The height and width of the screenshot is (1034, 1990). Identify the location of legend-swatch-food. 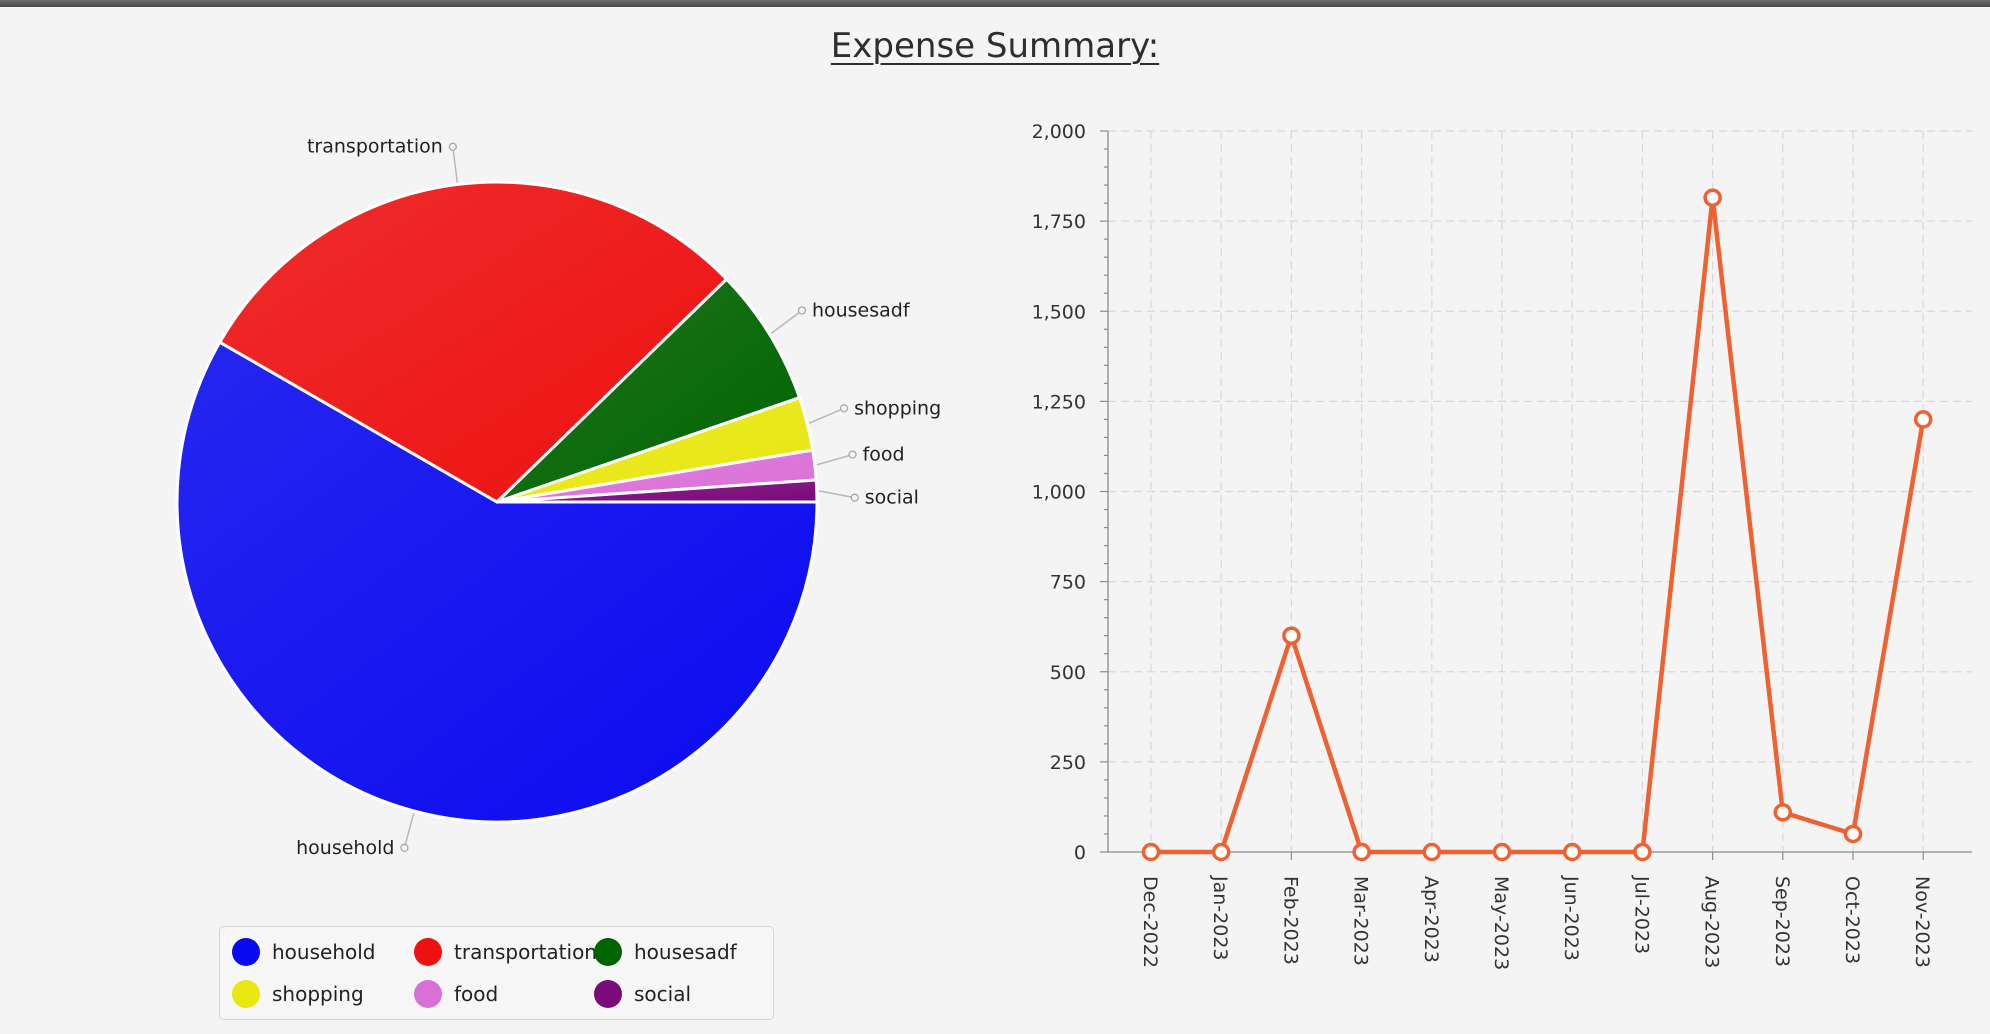
(428, 994).